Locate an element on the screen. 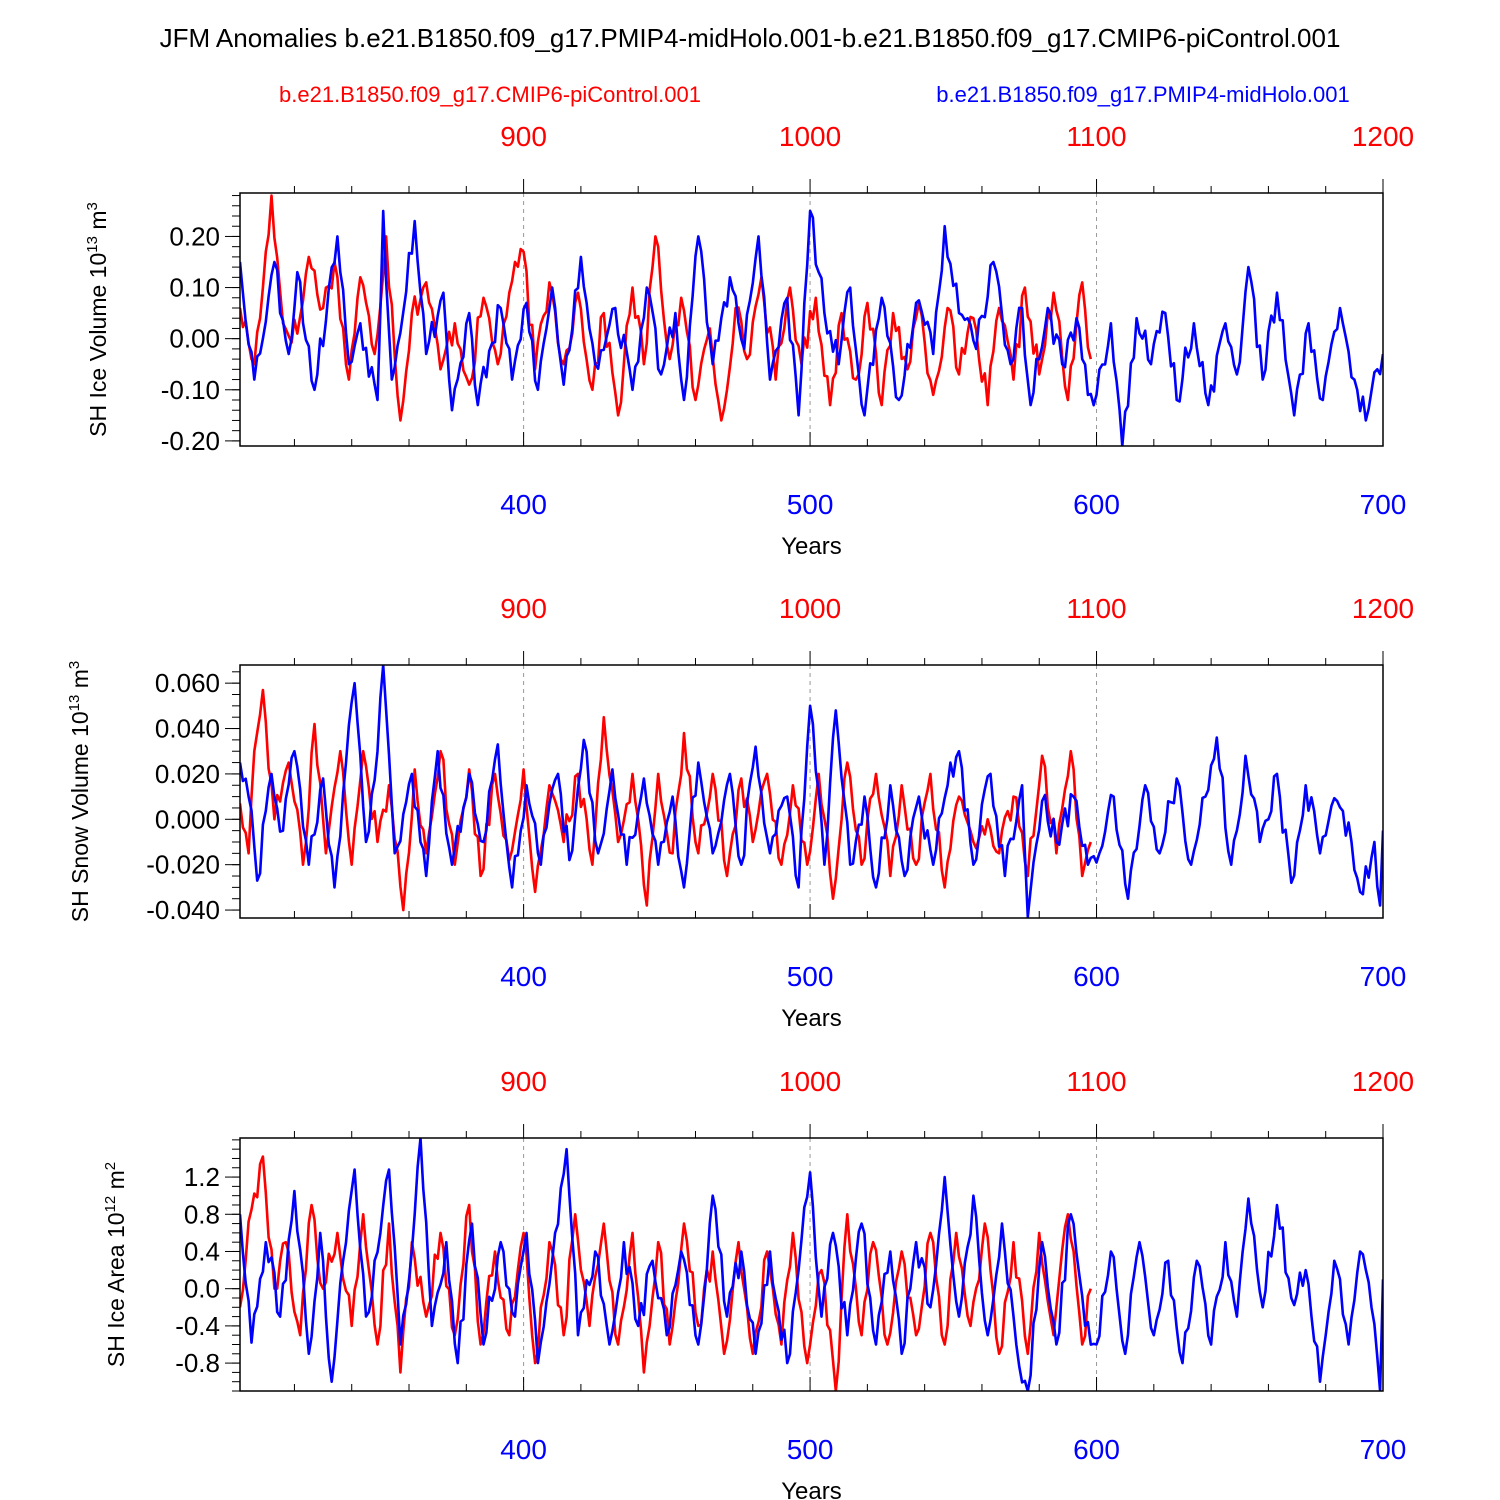  y-axis-title: SH Ice Area 1012 m2 is located at coordinates (115, 1264).